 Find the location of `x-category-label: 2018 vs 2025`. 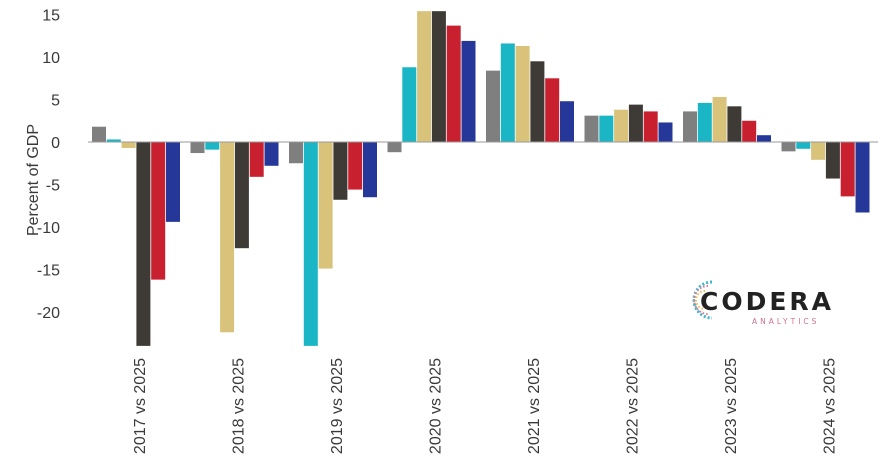

x-category-label: 2018 vs 2025 is located at coordinates (239, 406).